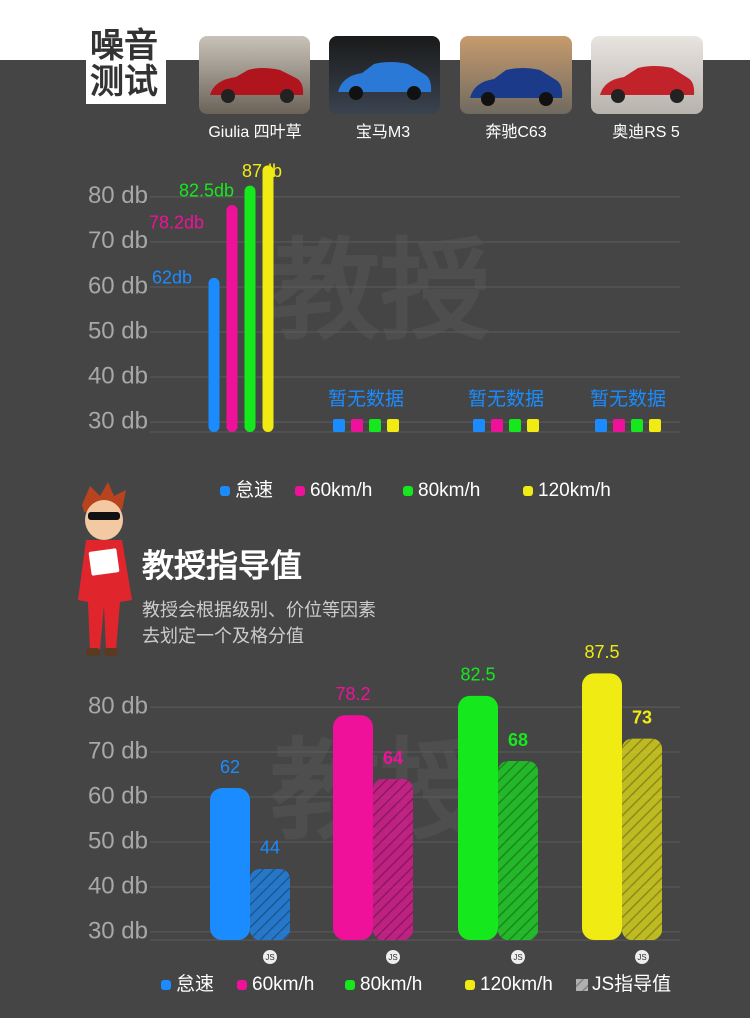 The height and width of the screenshot is (1018, 750). Describe the element at coordinates (230, 767) in the screenshot. I see `data-label: 62` at that location.